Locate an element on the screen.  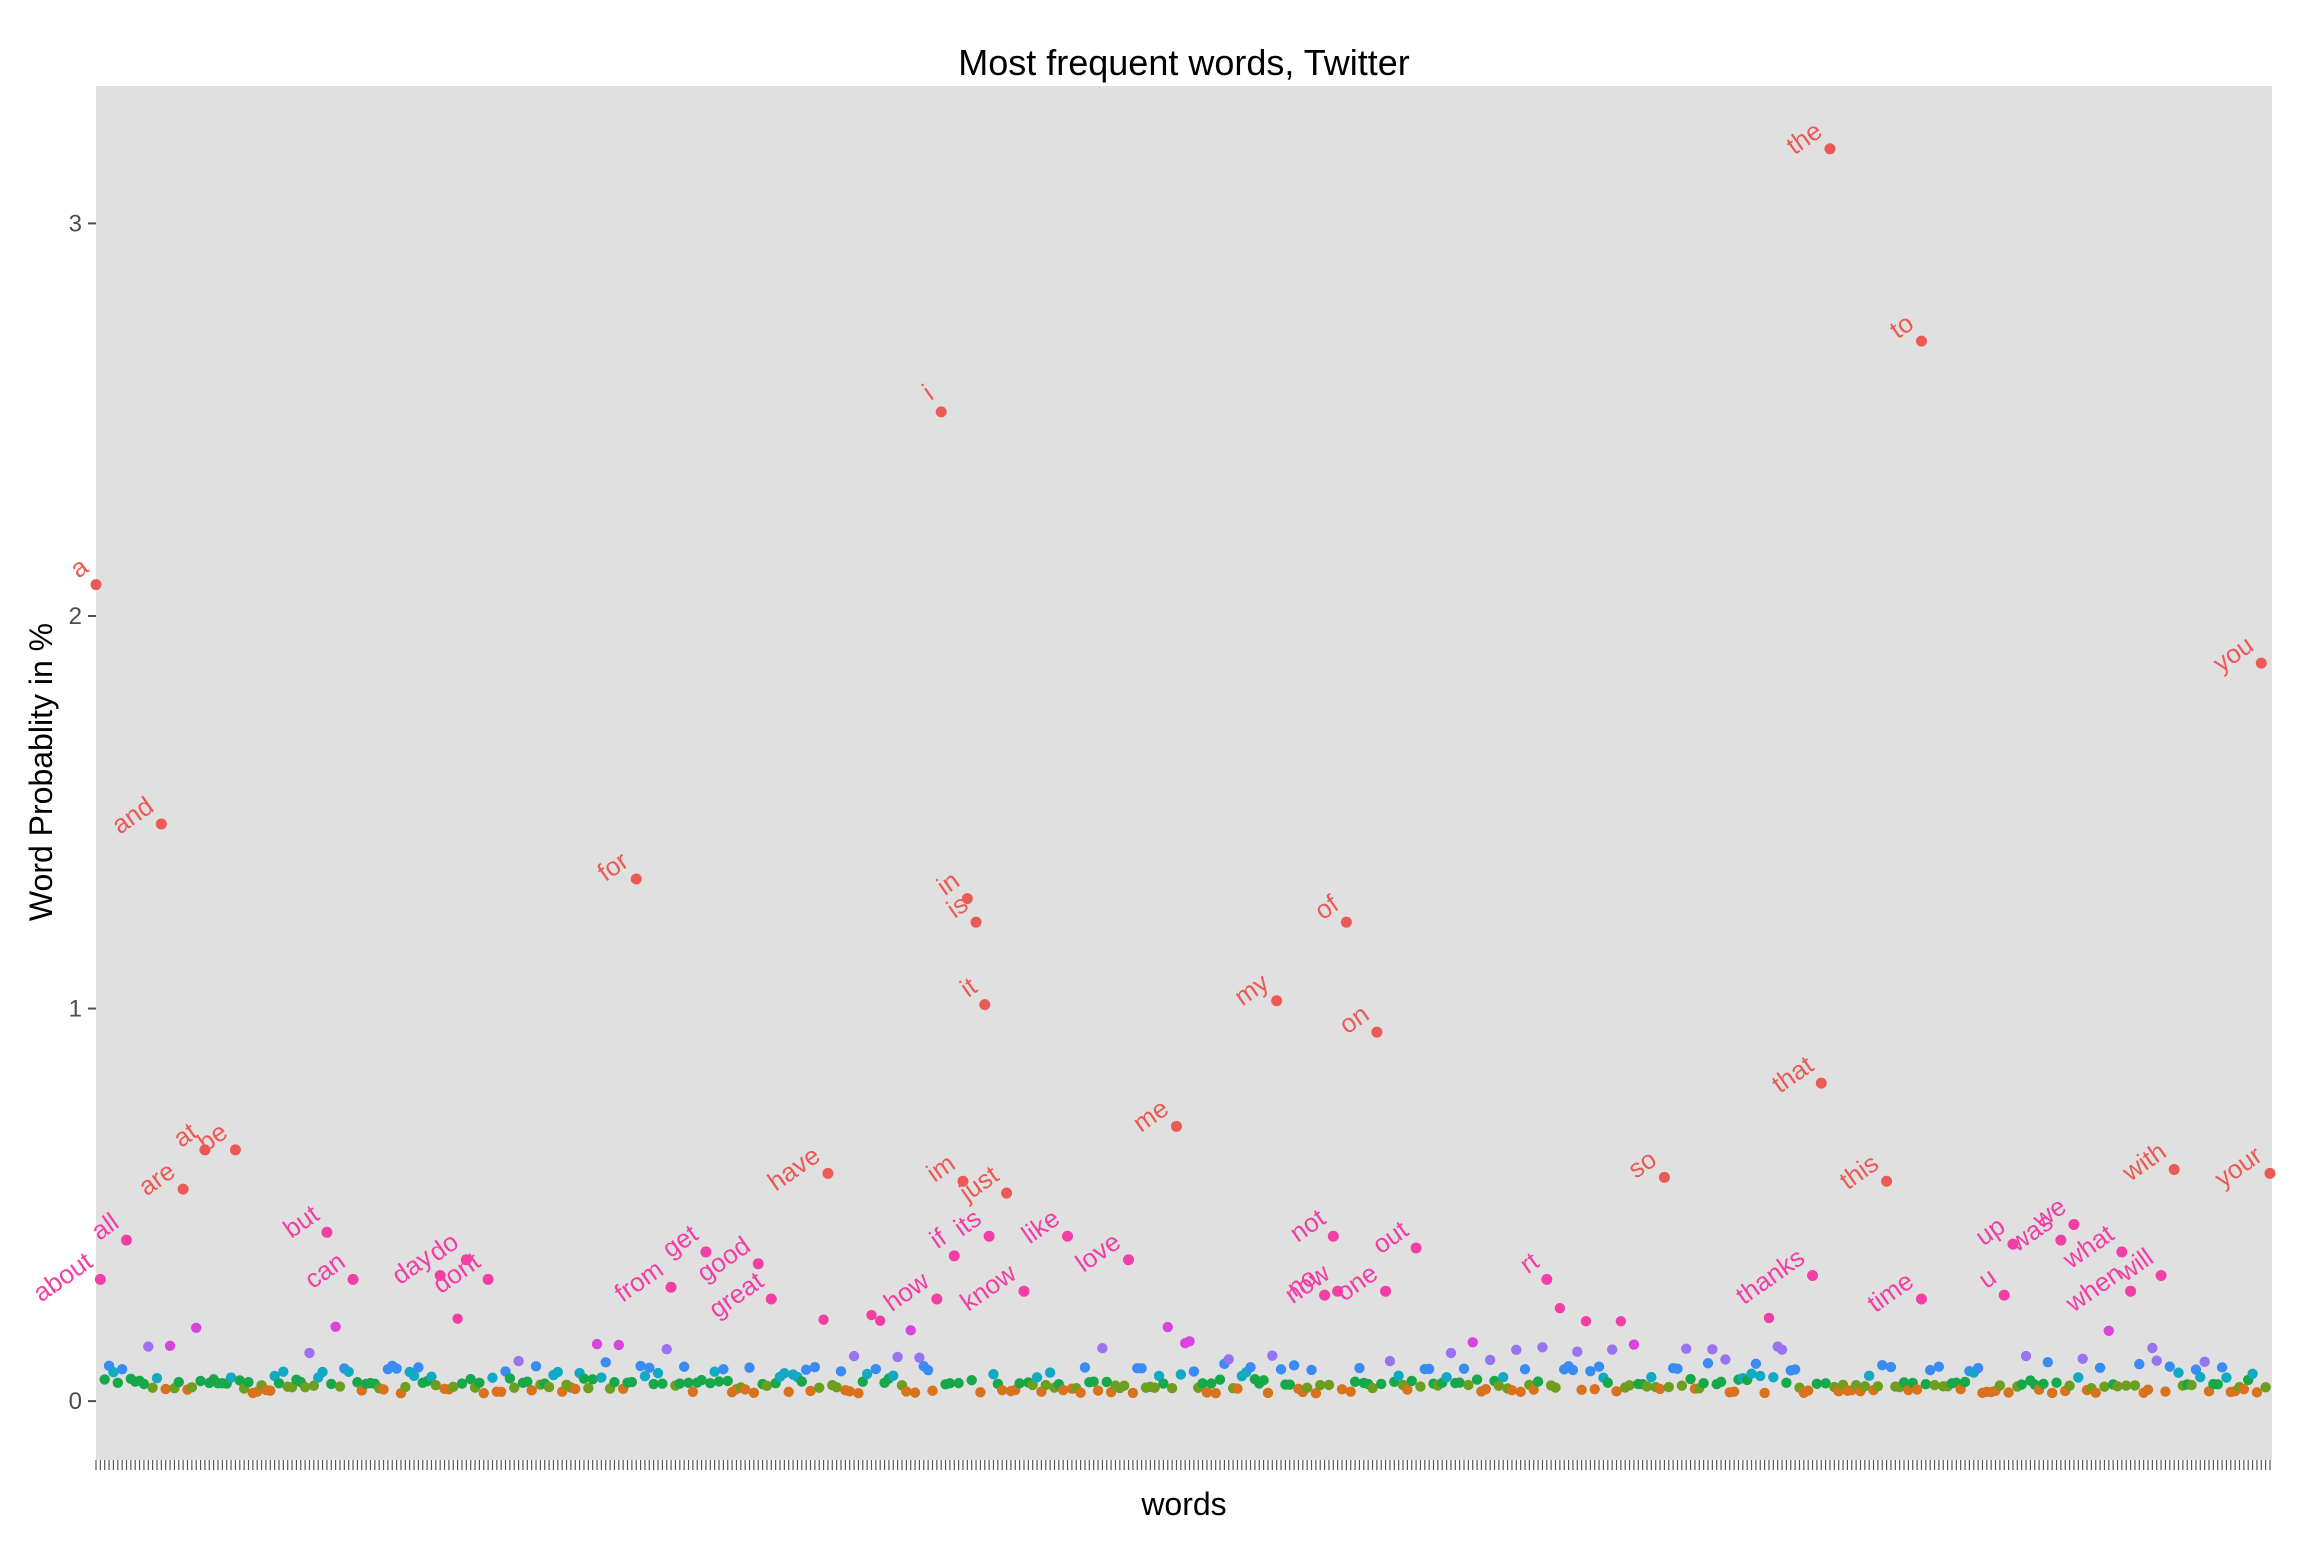
data-point-out is located at coordinates (1416, 1248).